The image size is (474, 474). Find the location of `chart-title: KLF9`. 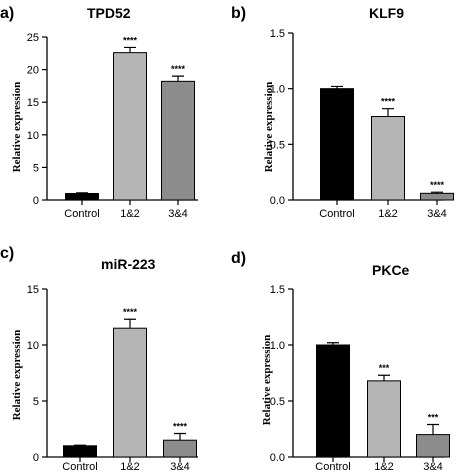

chart-title: KLF9 is located at coordinates (386, 13).